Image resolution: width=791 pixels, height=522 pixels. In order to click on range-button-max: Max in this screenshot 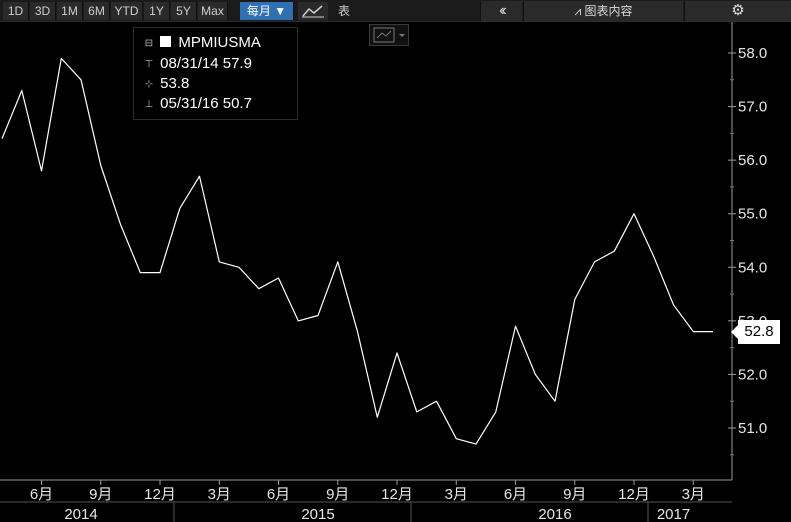, I will do `click(213, 11)`.